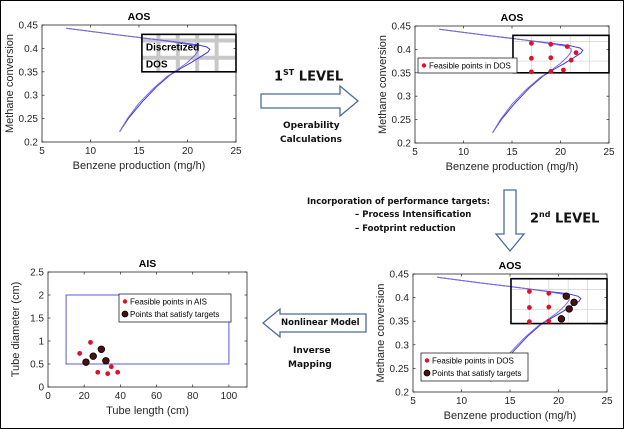 This screenshot has width=624, height=429. Describe the element at coordinates (311, 126) in the screenshot. I see `operability-caption-1: Operability` at that location.